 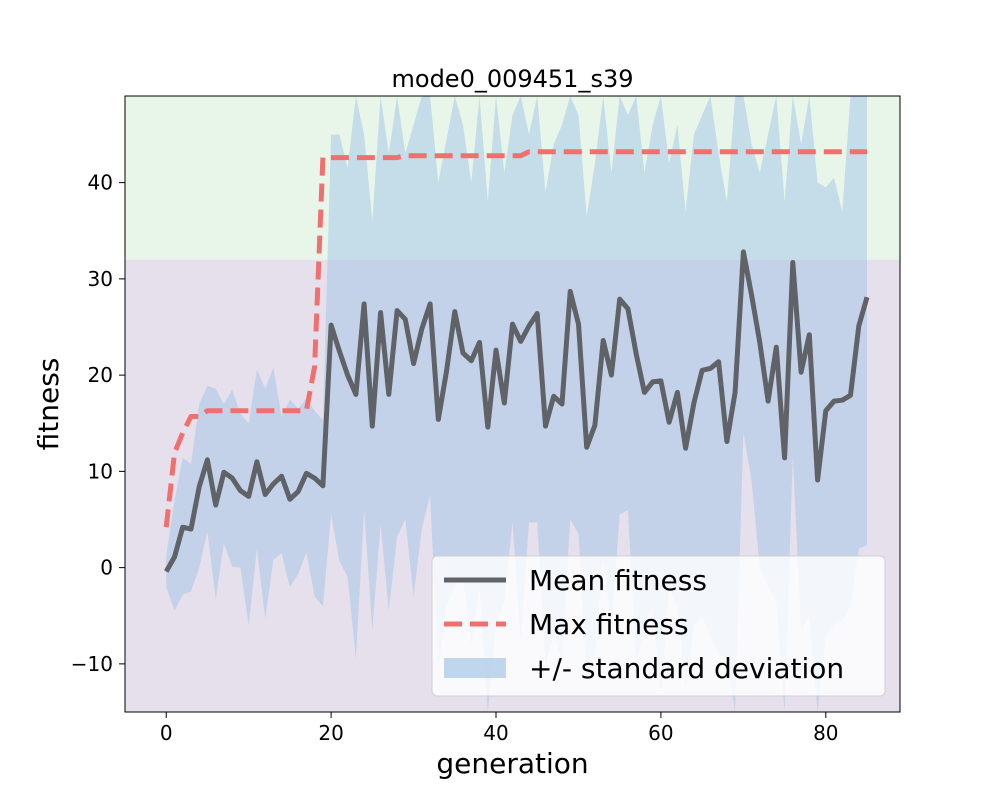 I want to click on y-tick-label: 40, so click(x=100, y=183).